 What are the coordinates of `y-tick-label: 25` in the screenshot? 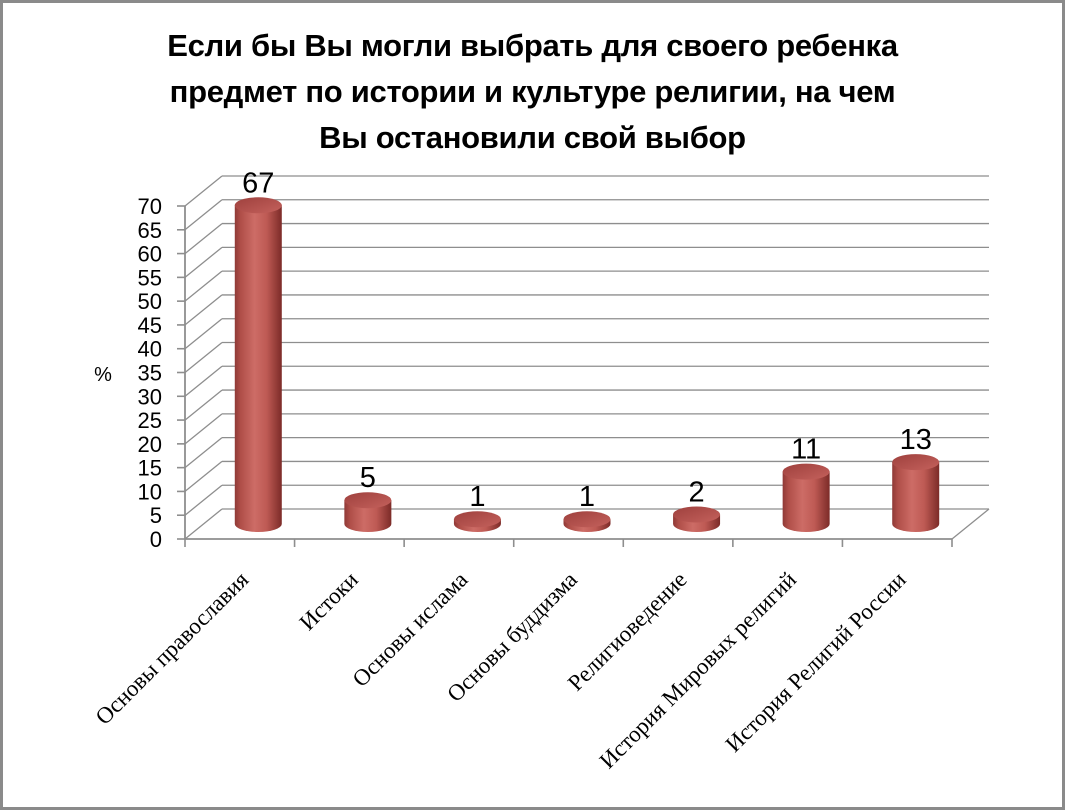 It's located at (150, 420).